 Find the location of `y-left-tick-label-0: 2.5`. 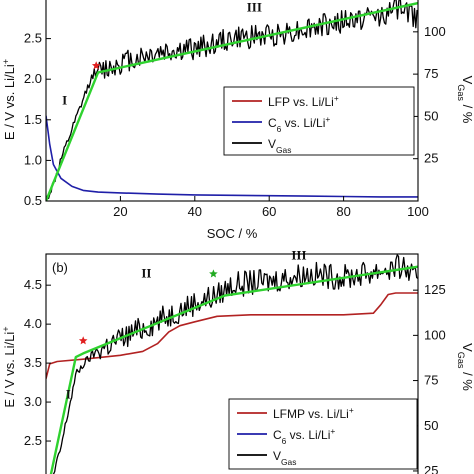

y-left-tick-label-0: 2.5 is located at coordinates (33, 440).